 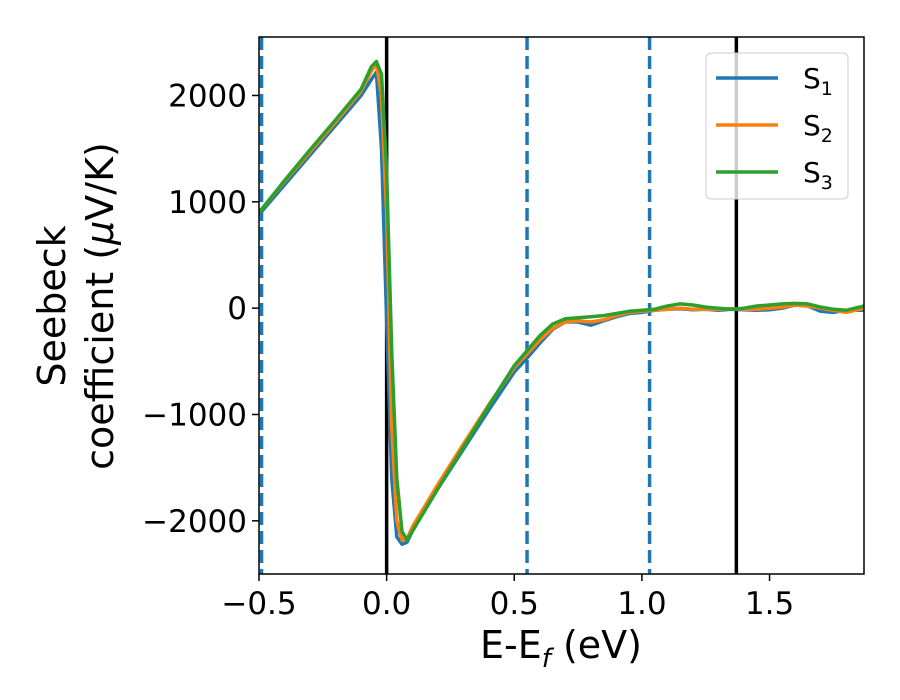 What do you see at coordinates (258, 604) in the screenshot?
I see `x-tick-label: −0.5` at bounding box center [258, 604].